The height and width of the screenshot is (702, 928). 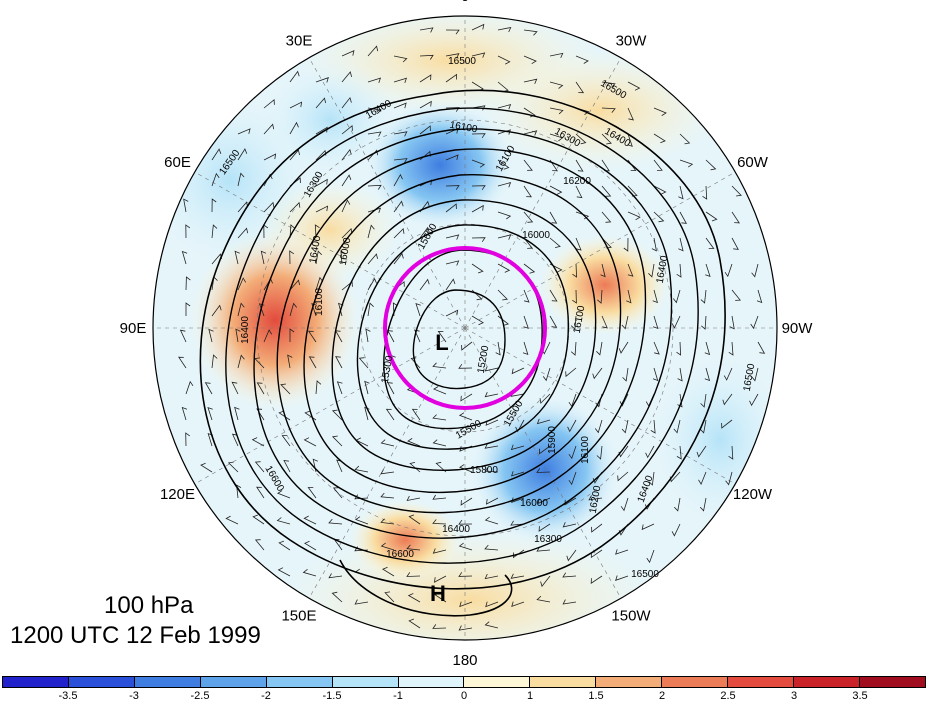 I want to click on longitude-label: 180, so click(x=464, y=660).